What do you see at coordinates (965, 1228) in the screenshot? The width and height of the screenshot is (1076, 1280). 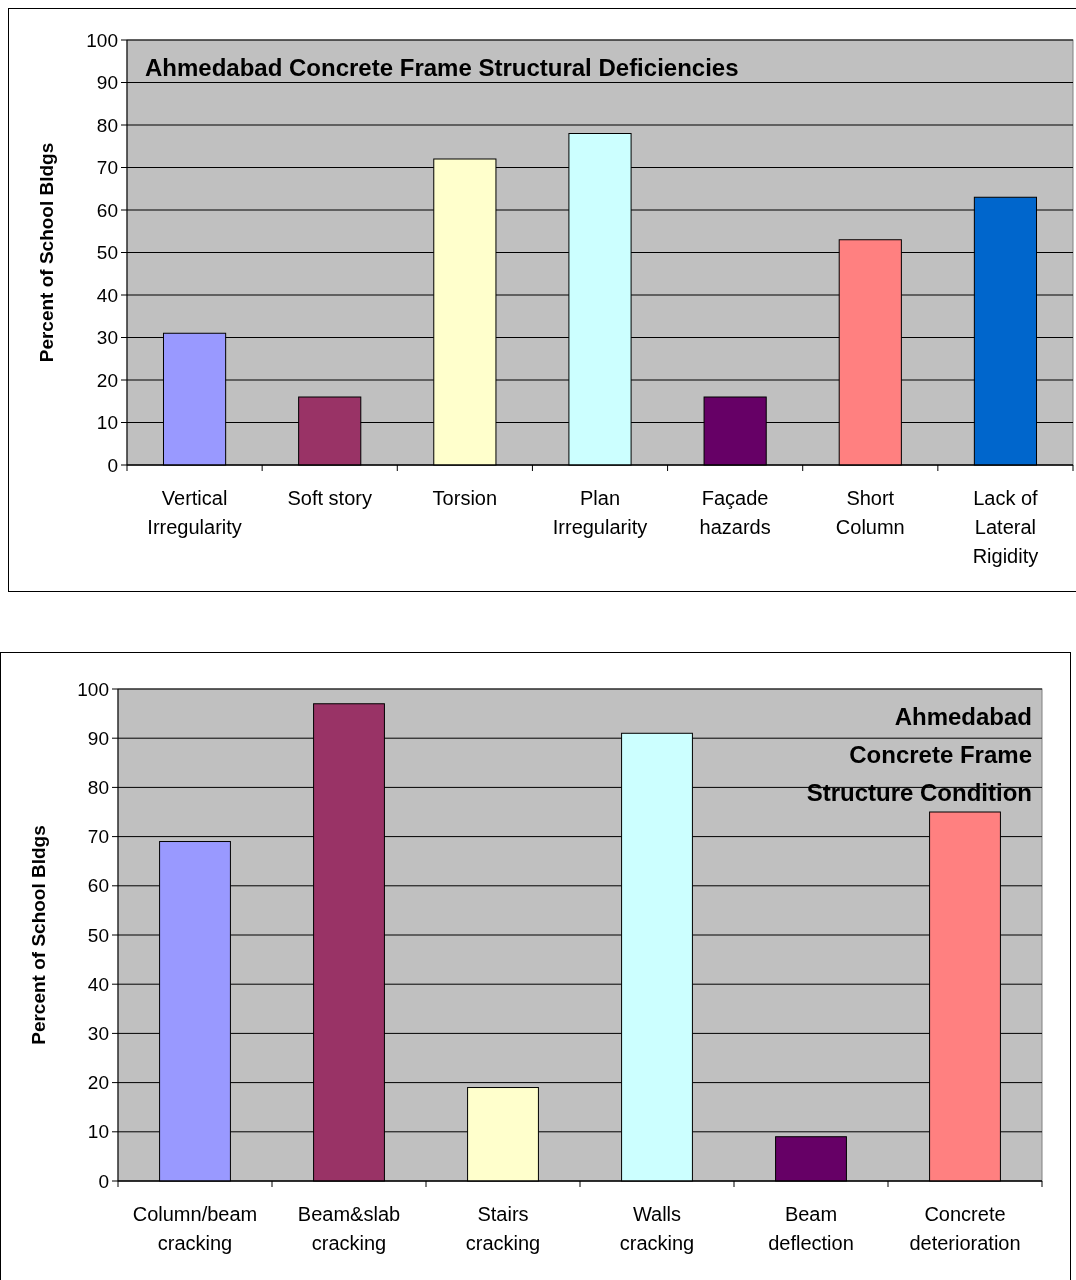 I see `x-tick-label: Concrete deterioration` at bounding box center [965, 1228].